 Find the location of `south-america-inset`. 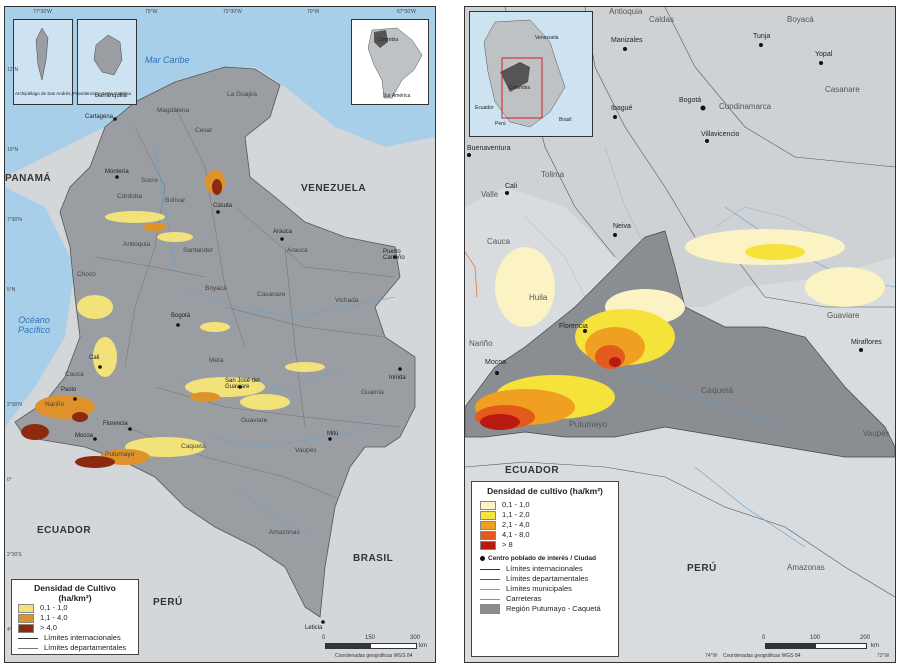

south-america-inset is located at coordinates (390, 62).